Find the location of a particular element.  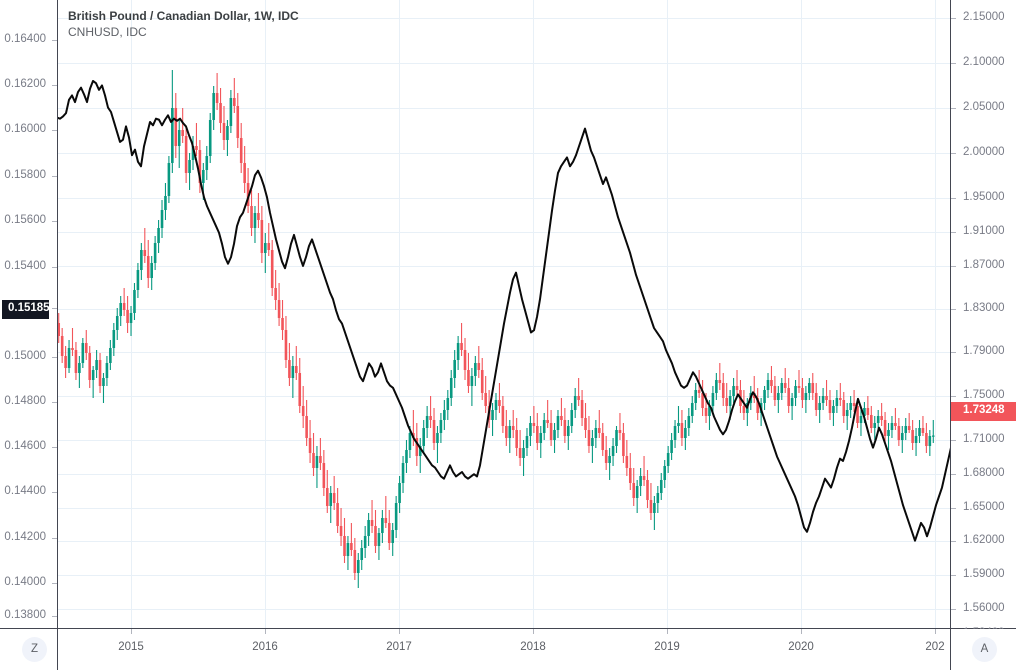

right-axis-tick-label: 1.87000 is located at coordinates (984, 265).